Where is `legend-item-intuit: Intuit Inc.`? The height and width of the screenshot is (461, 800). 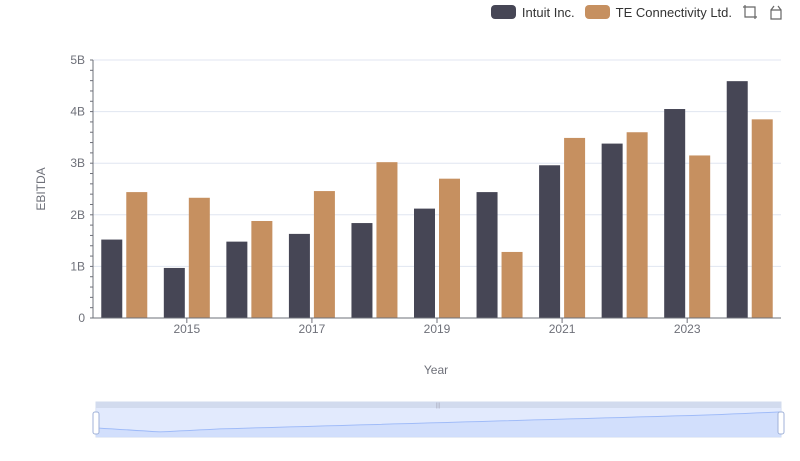
legend-item-intuit: Intuit Inc. is located at coordinates (532, 12).